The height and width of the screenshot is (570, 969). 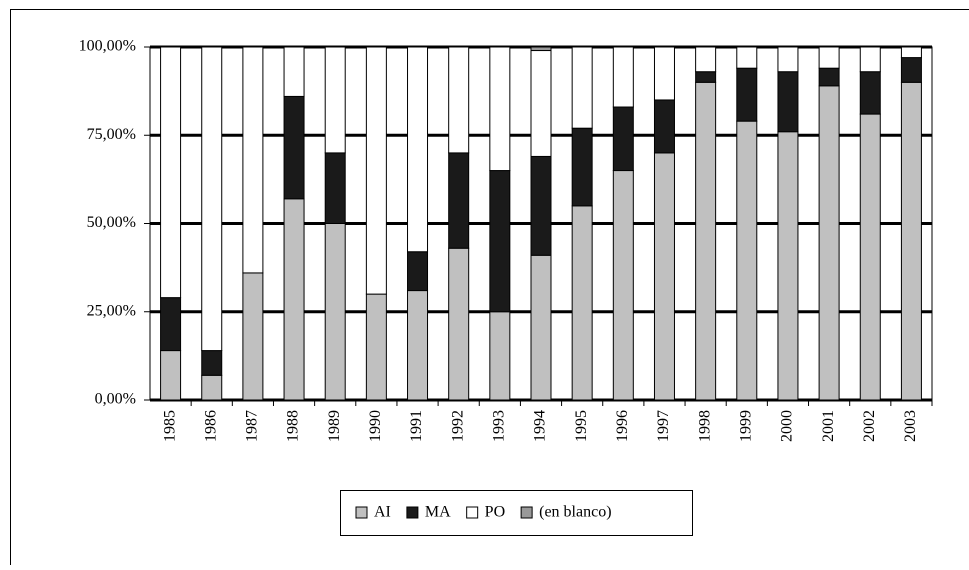 What do you see at coordinates (622, 426) in the screenshot?
I see `x-tick-label: 1996` at bounding box center [622, 426].